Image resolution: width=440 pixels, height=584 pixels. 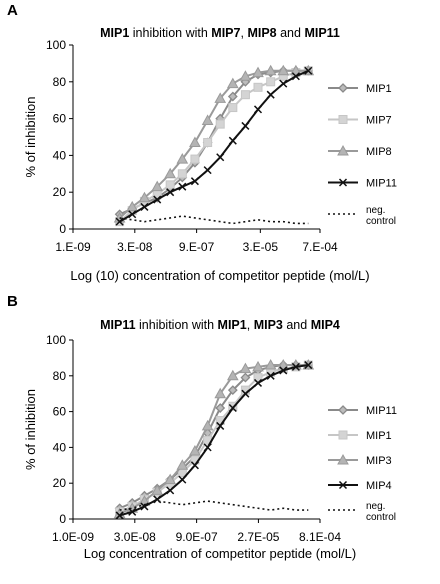 What do you see at coordinates (360, 460) in the screenshot?
I see `legend-entry: MIP3` at bounding box center [360, 460].